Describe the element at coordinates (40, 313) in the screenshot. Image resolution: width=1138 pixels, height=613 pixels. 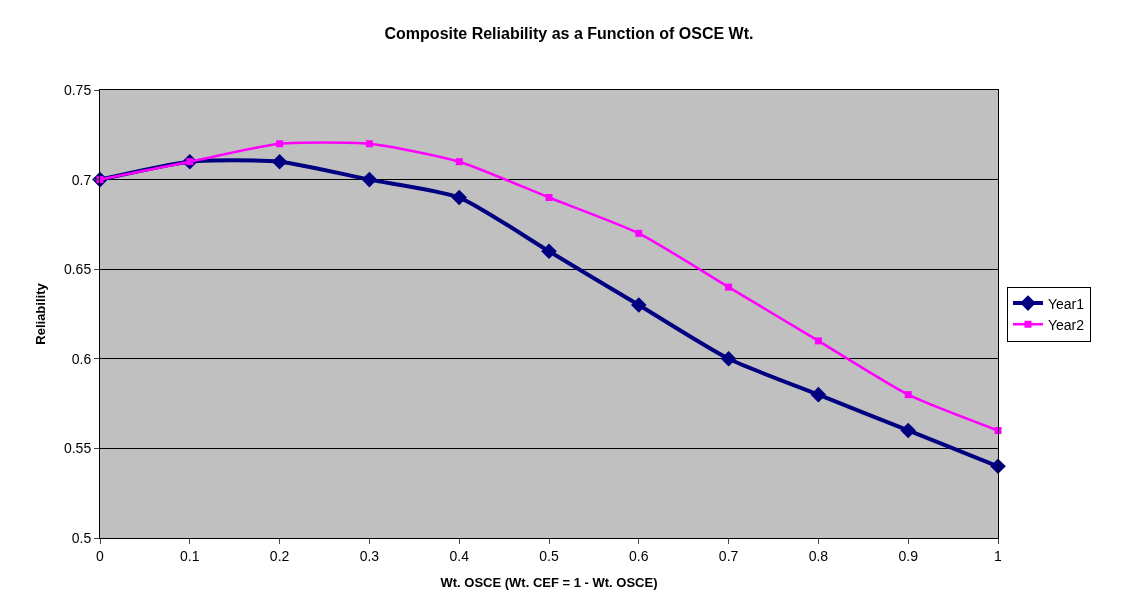
I see `y-axis-title: Reliability` at that location.